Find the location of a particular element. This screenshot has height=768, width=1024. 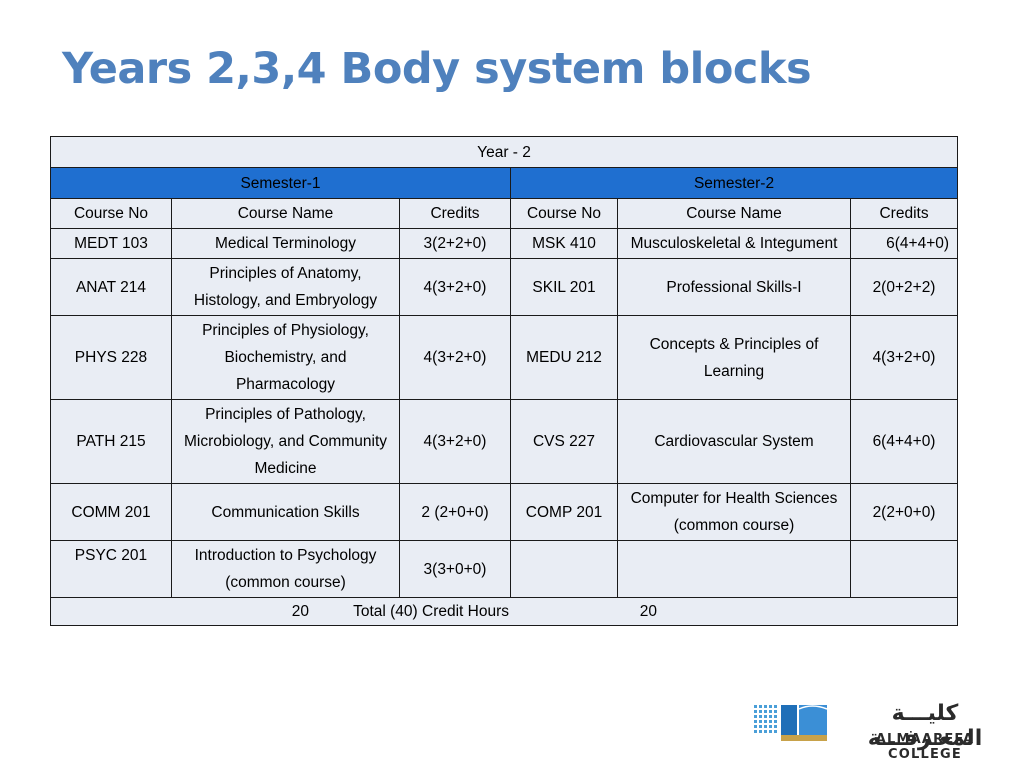

credits-cell: 3(3+0+0) is located at coordinates (455, 569).